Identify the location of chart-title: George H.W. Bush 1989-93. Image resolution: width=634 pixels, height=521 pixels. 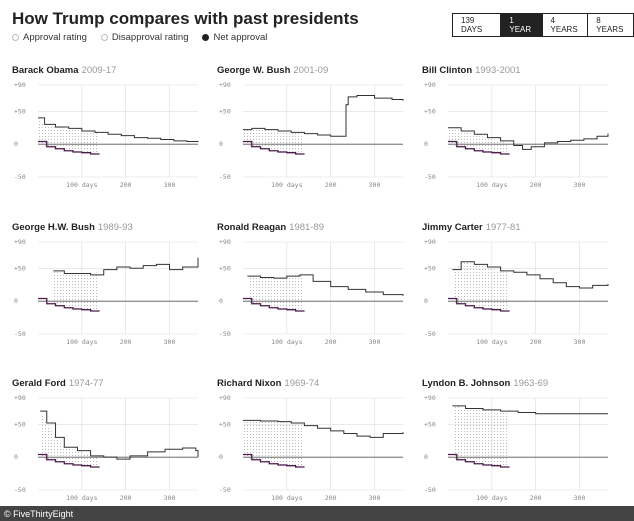
(72, 227).